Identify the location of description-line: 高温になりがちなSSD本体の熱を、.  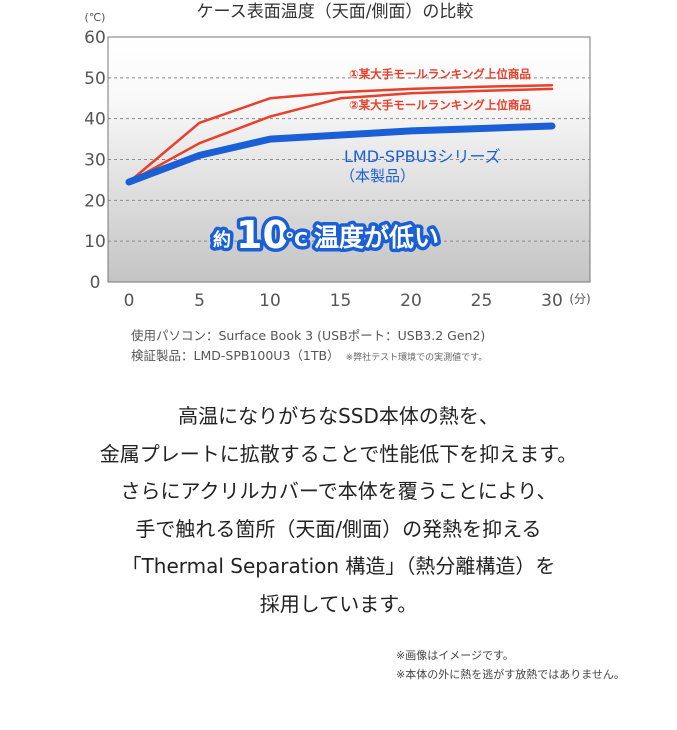
(338, 416).